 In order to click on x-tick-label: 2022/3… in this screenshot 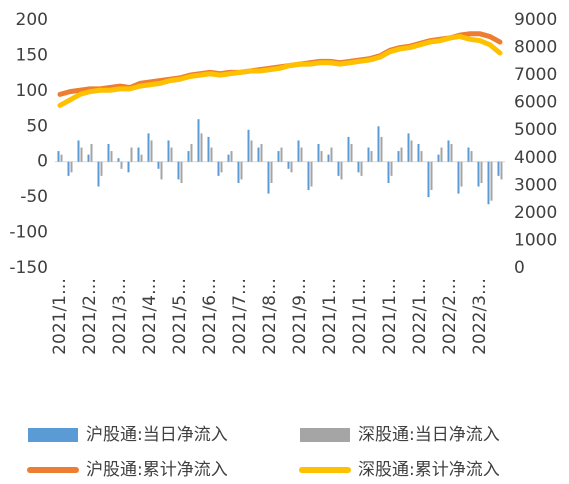, I will do `click(480, 316)`.